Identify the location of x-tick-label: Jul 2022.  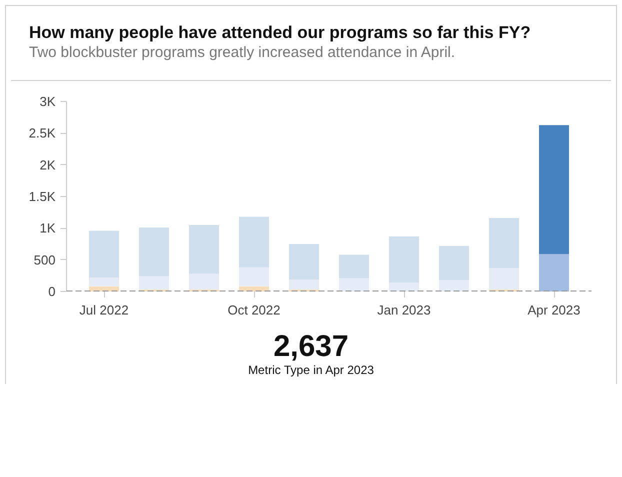
(104, 310).